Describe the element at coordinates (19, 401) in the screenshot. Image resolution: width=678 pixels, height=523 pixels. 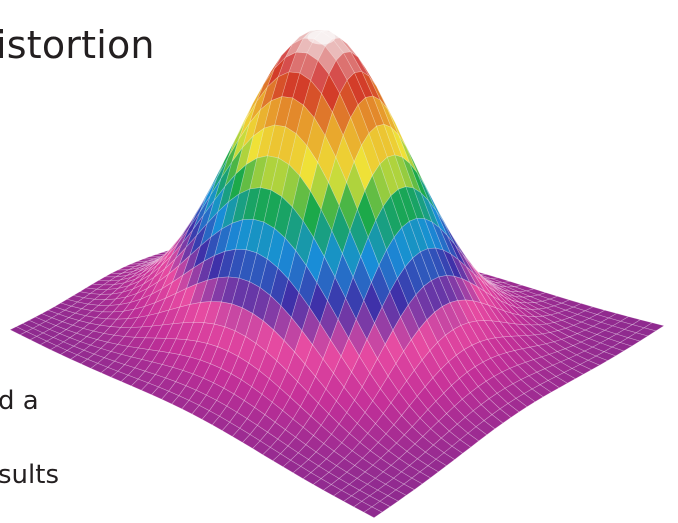
I see `clipped-body-text-line: d a` at that location.